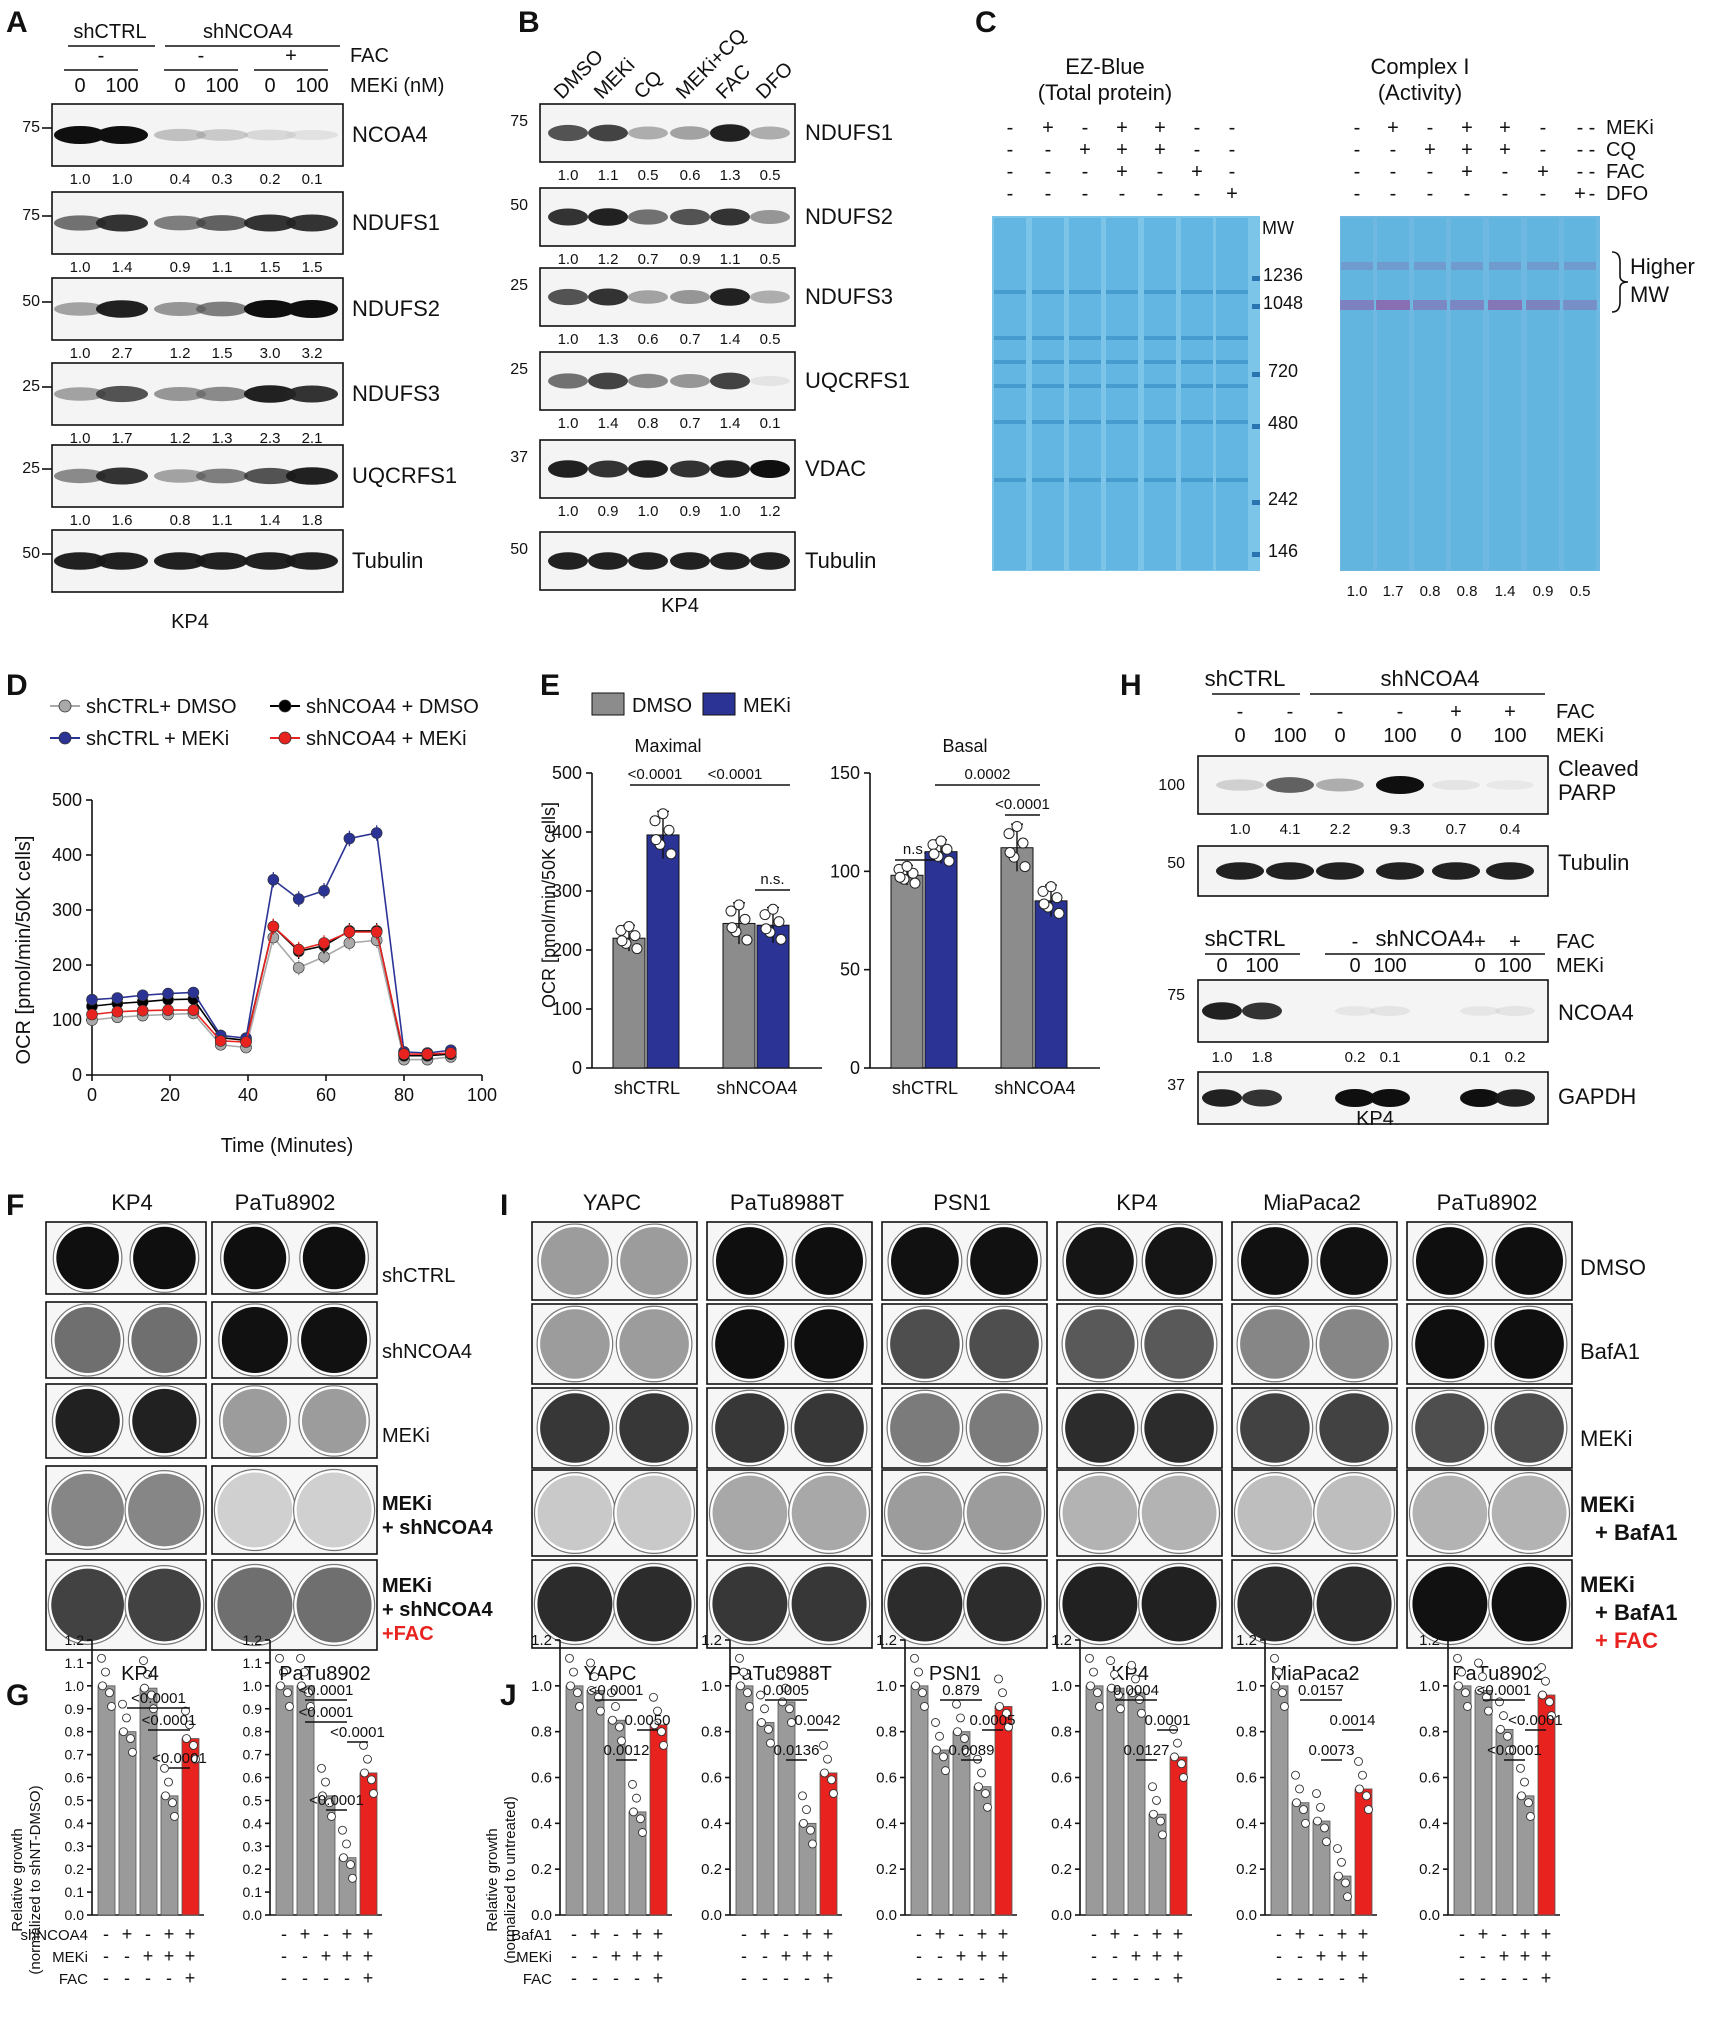  What do you see at coordinates (75, 1846) in the screenshot?
I see `panel-g-kp4-ytick-label-0.3: 0.3` at bounding box center [75, 1846].